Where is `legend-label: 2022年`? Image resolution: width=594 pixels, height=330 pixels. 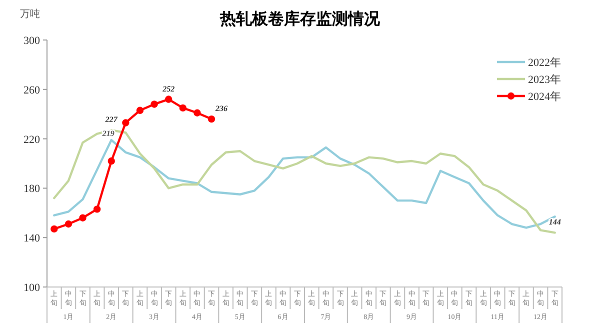 legend-label: 2022年 is located at coordinates (544, 63).